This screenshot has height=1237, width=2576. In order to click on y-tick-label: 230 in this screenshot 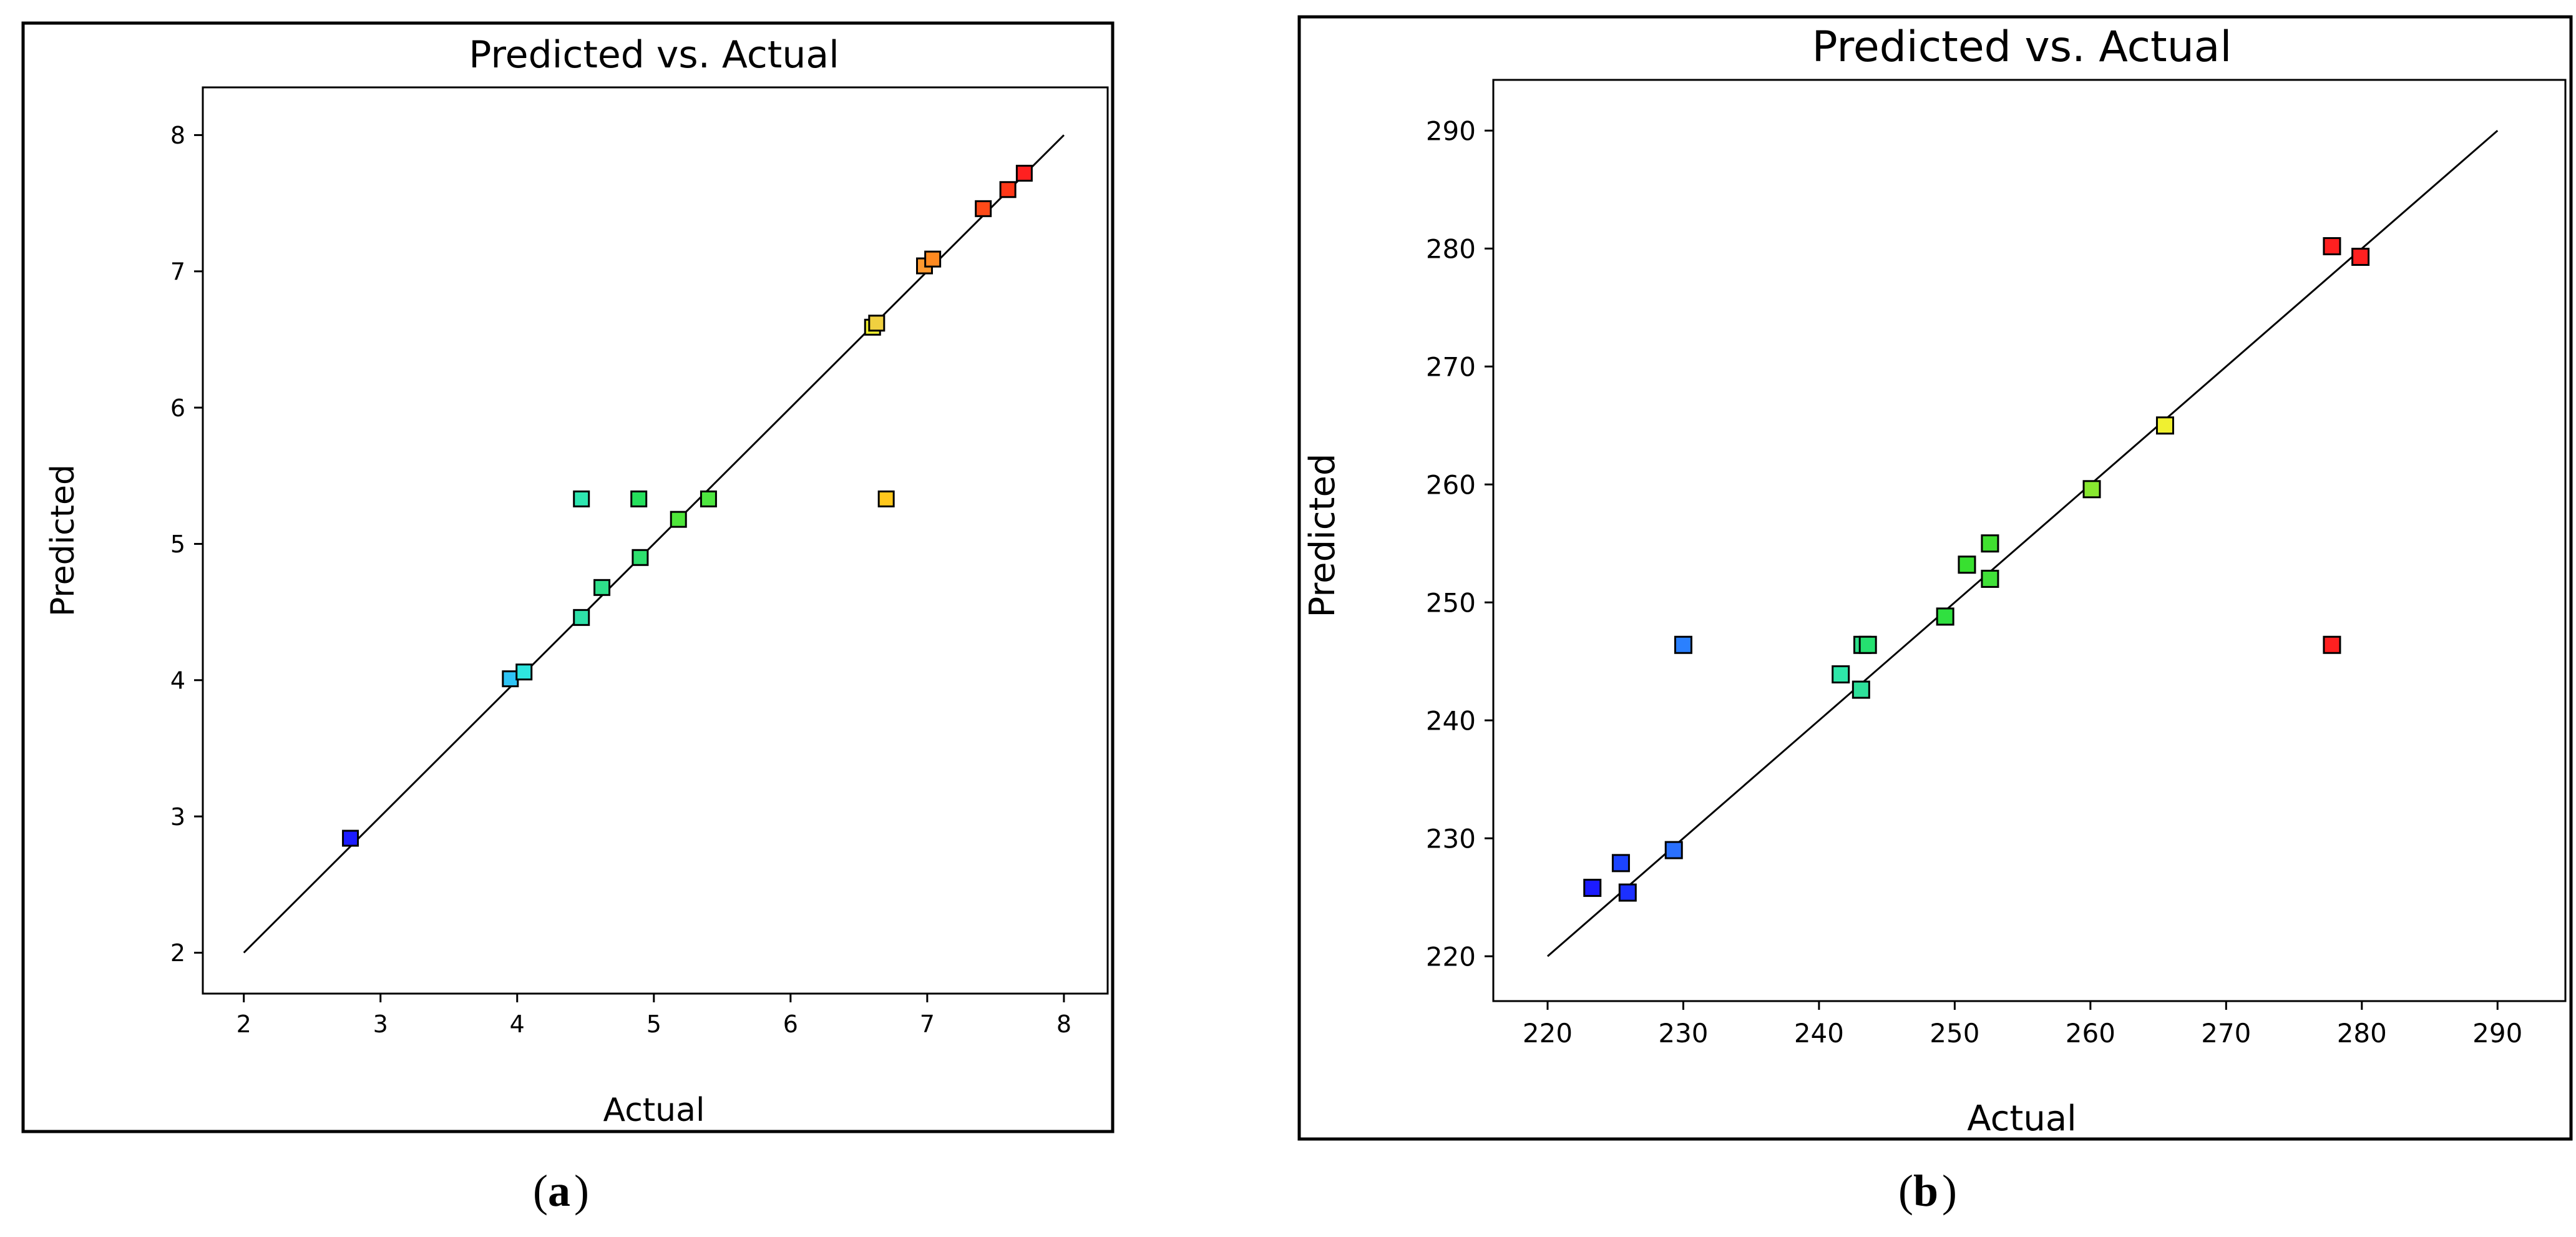, I will do `click(1451, 838)`.